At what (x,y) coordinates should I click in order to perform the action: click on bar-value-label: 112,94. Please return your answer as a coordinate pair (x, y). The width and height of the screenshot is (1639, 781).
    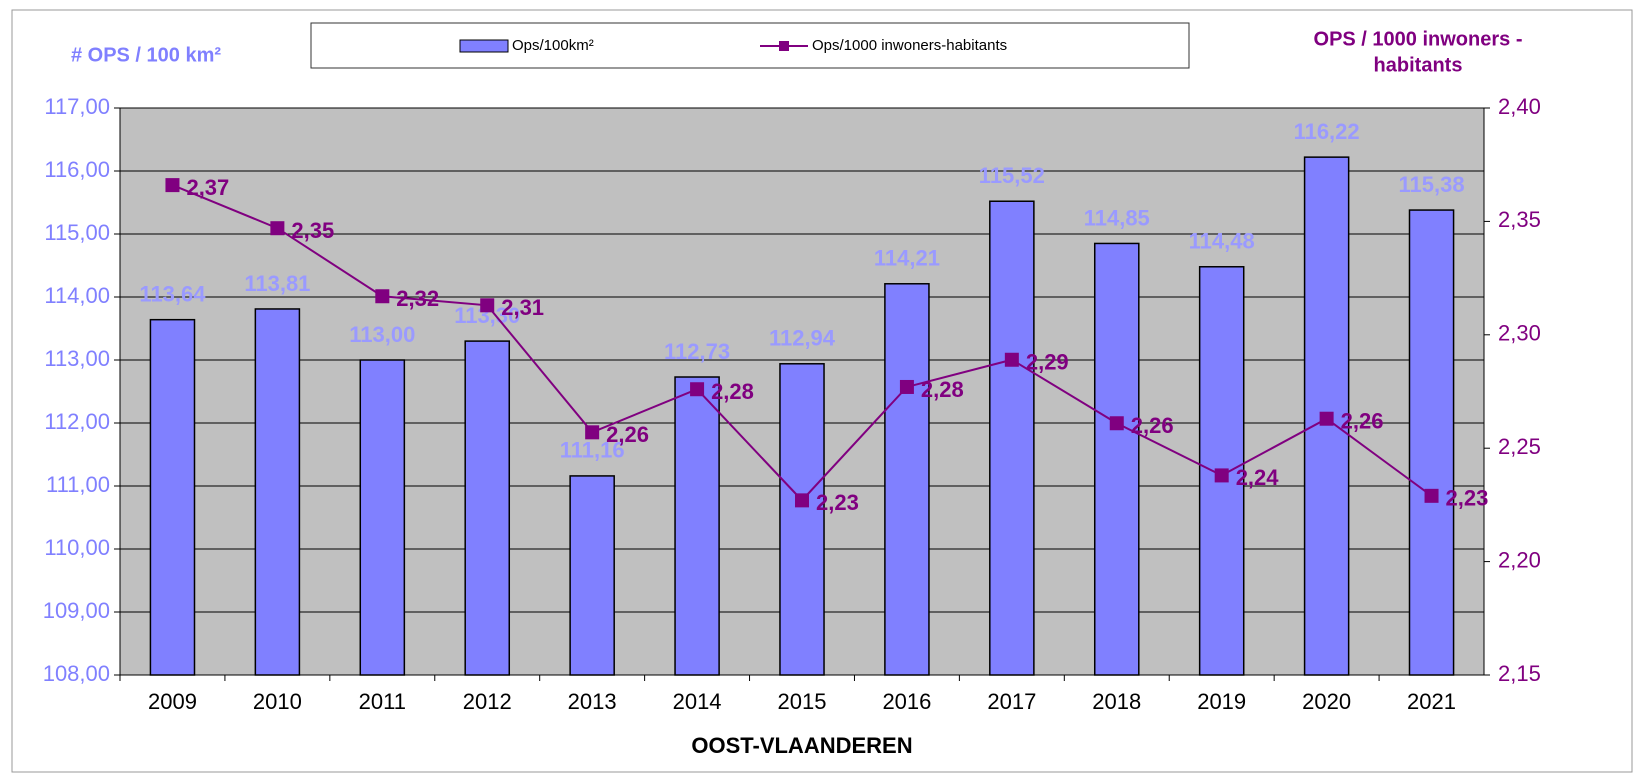
    Looking at the image, I should click on (802, 338).